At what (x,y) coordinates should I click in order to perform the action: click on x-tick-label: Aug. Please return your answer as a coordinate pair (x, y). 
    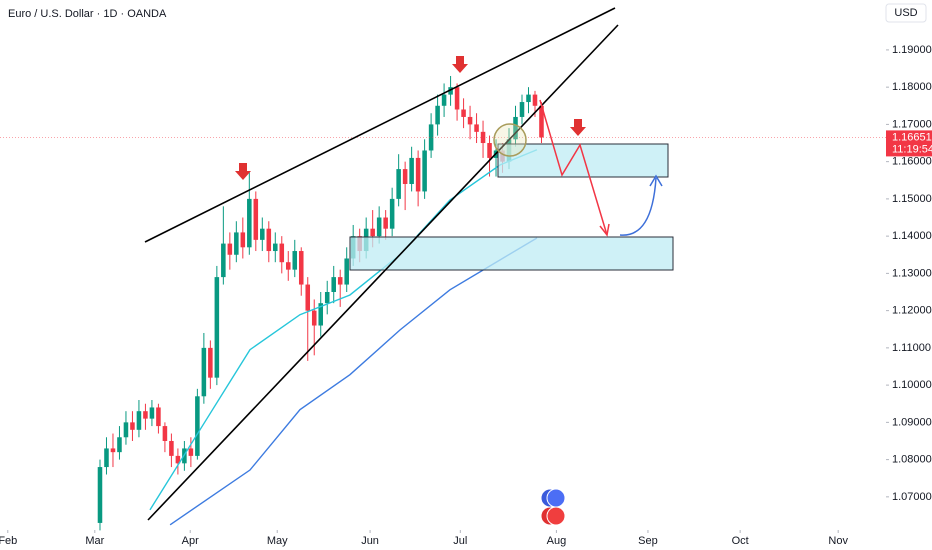
    Looking at the image, I should click on (557, 541).